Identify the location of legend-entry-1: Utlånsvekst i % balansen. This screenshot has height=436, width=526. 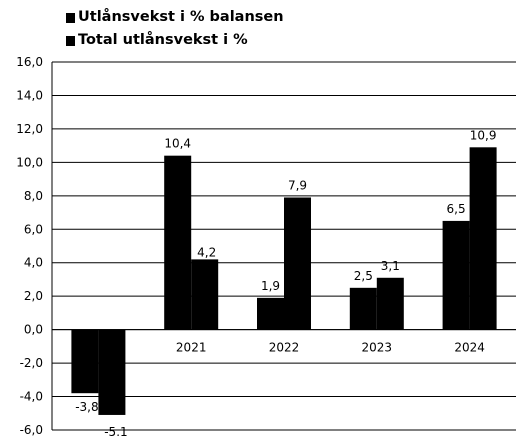
(175, 17).